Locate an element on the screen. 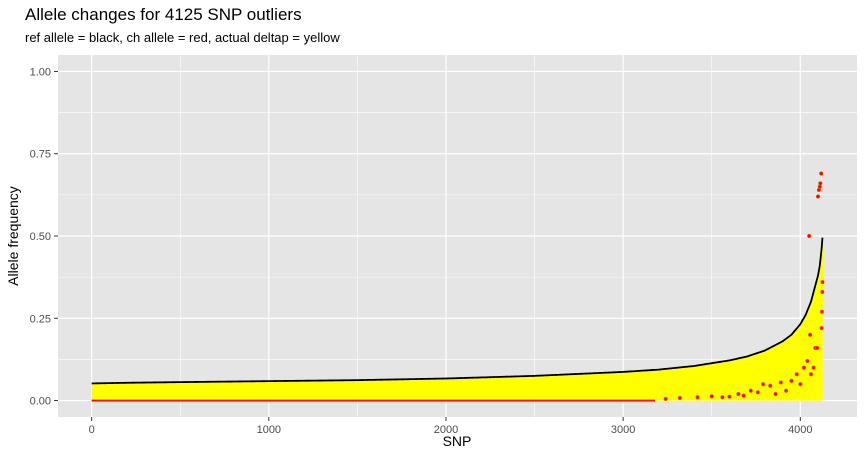  y-tick-label: 0.00 is located at coordinates (40, 402).